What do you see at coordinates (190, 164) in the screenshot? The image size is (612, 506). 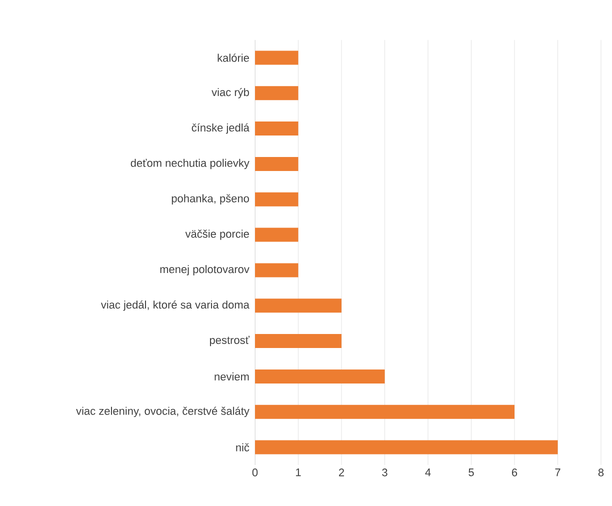 I see `y-tick-label: deťom nechutia polievky` at bounding box center [190, 164].